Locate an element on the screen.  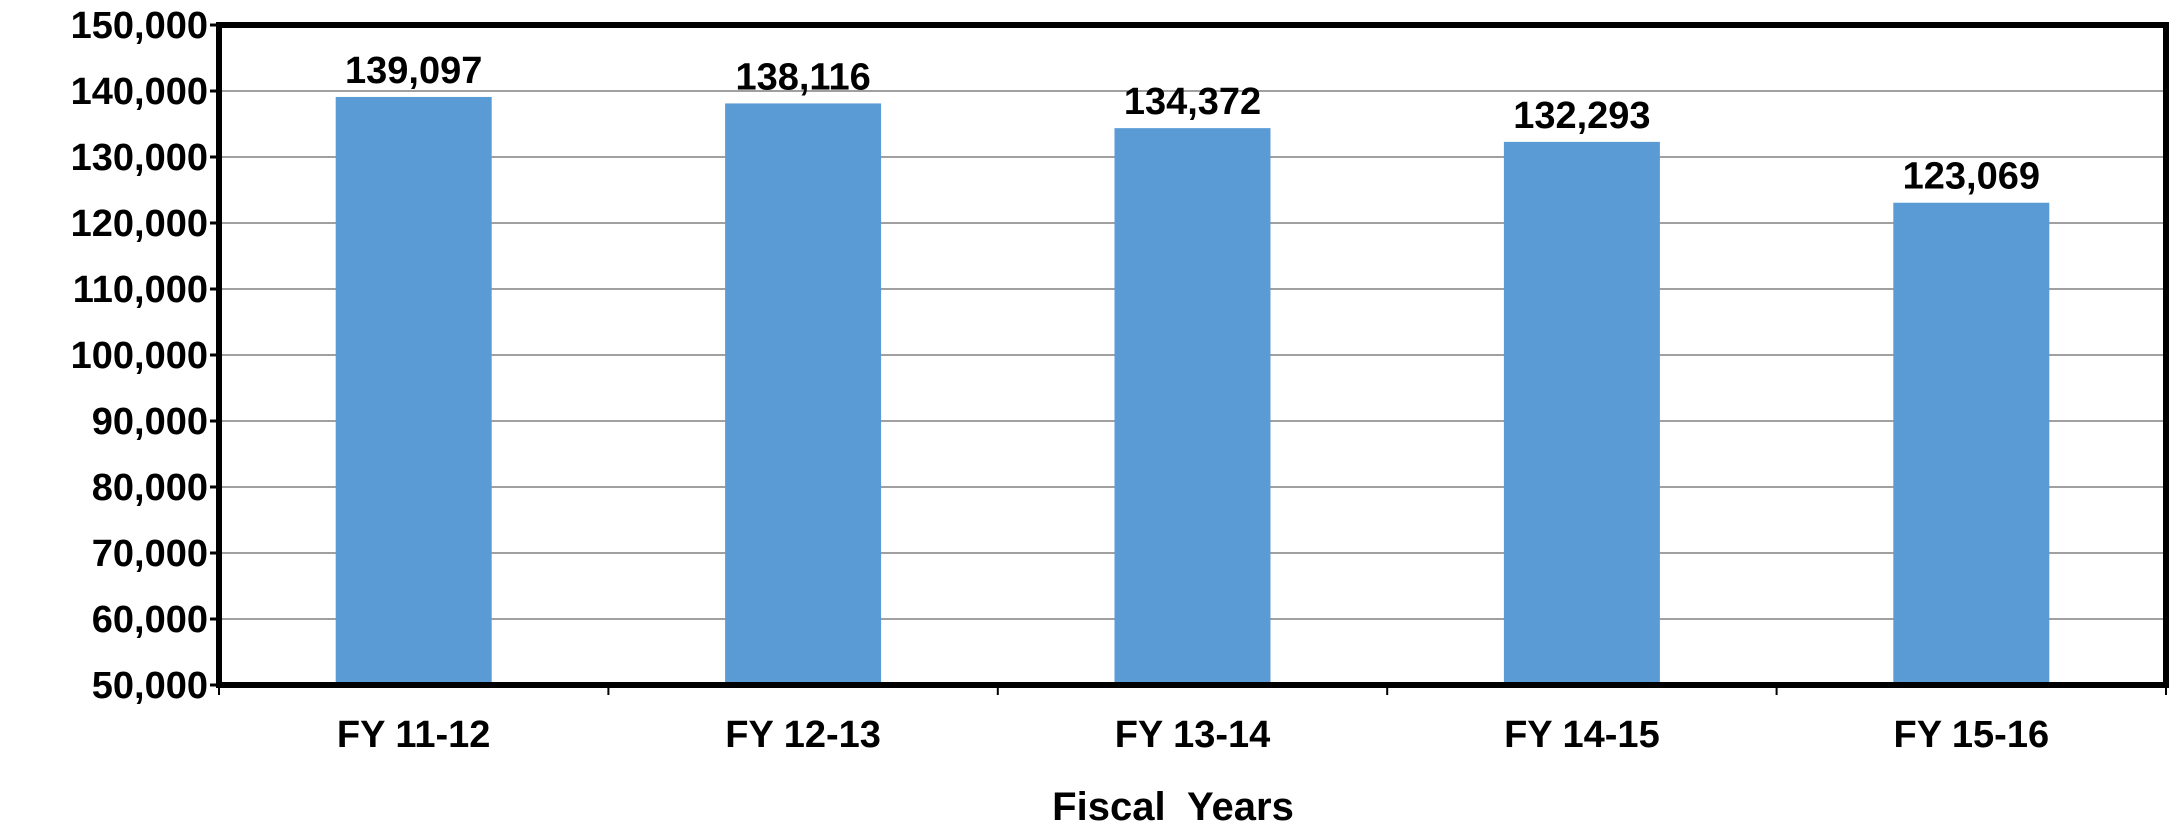
data-label: 134,372 is located at coordinates (1192, 102).